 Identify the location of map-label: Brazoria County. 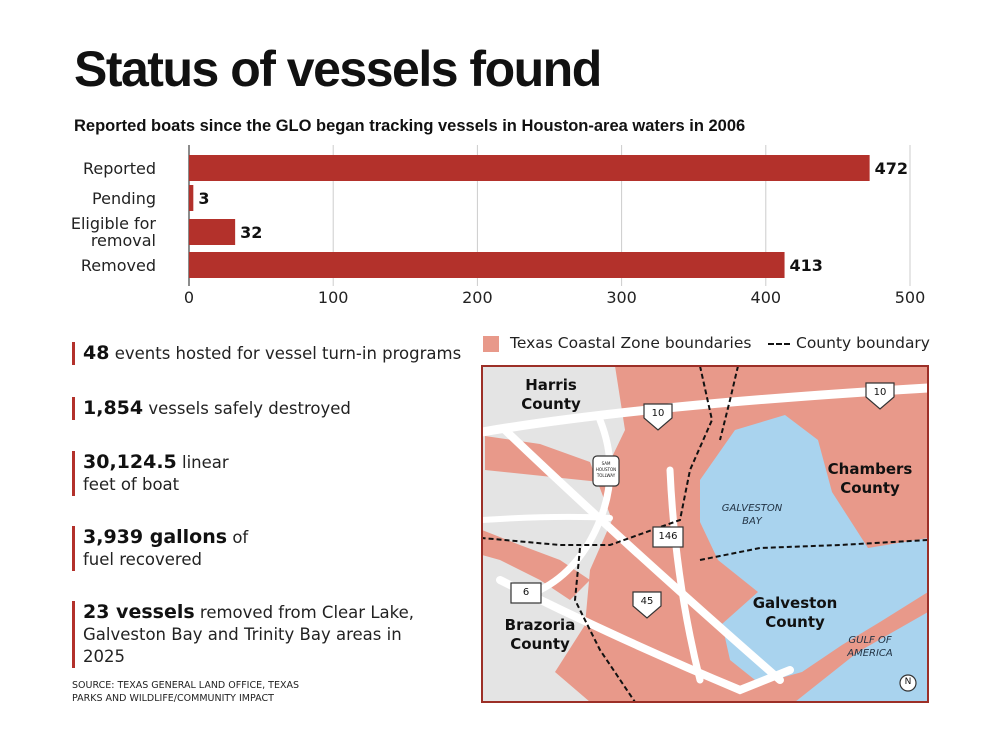
(540, 634).